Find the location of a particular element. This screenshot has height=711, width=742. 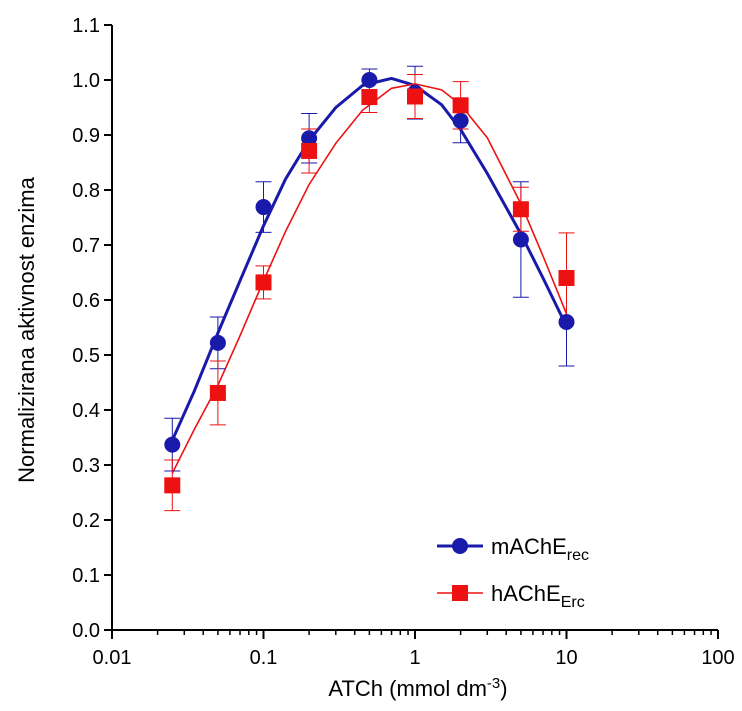

legend: mAChErec hAChEErc is located at coordinates (513, 572).